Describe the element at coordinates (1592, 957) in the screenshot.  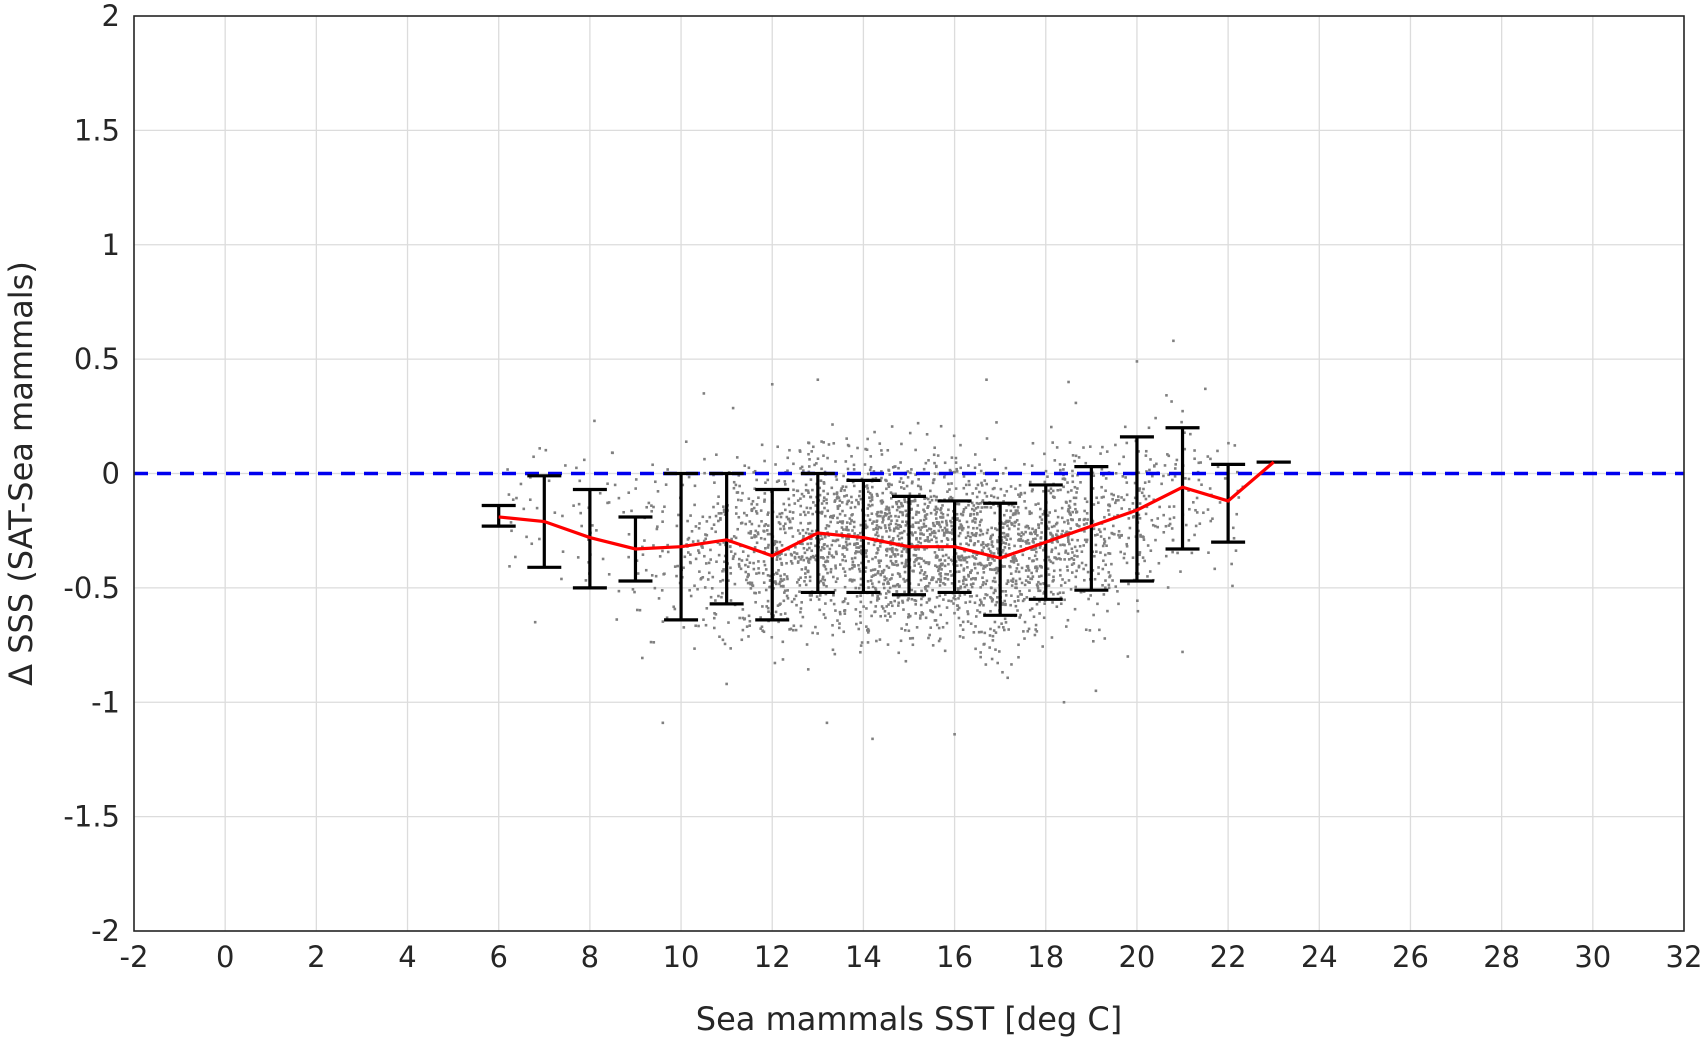
I see `x-tick-label: 30` at that location.